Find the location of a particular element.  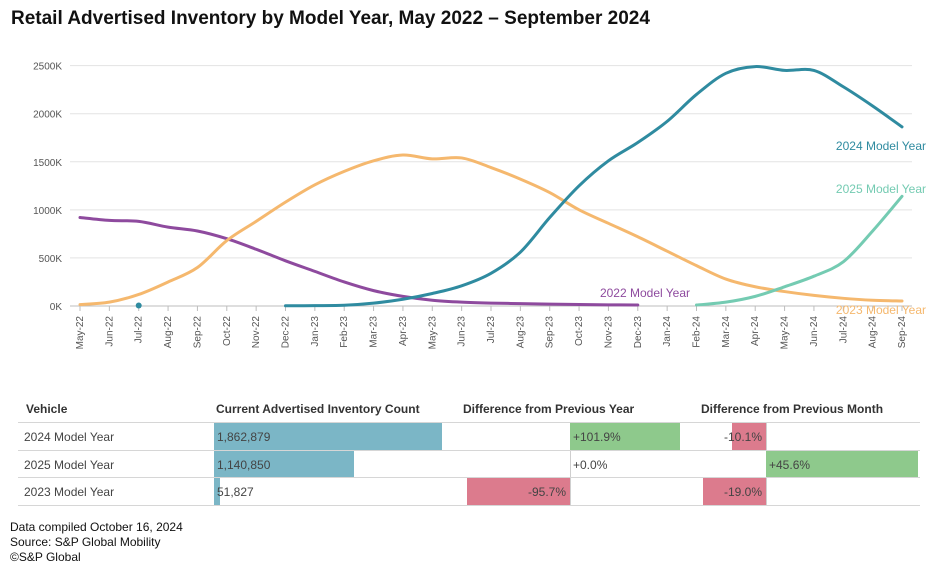

x-tick-label: Jul-23 is located at coordinates (491, 330).